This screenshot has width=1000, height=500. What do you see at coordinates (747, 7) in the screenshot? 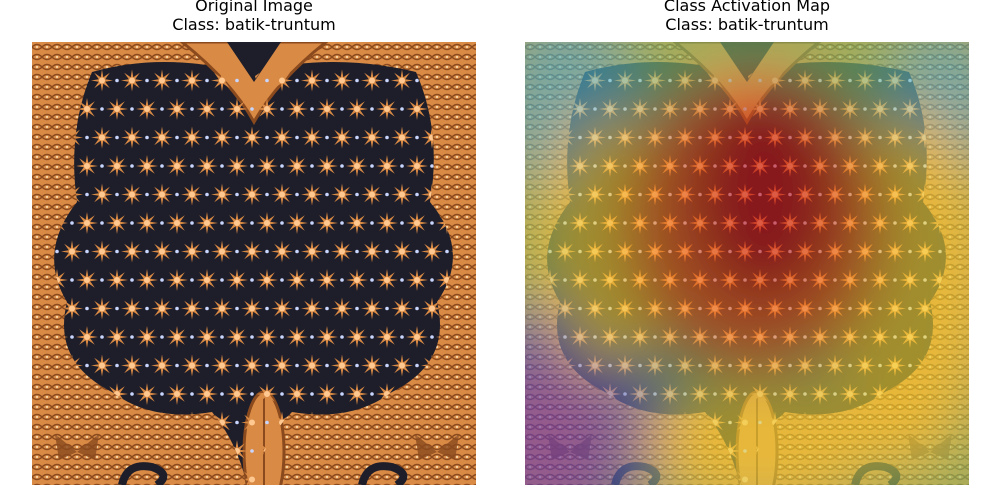
I see `cam-title-line1: Class Activation Map` at bounding box center [747, 7].